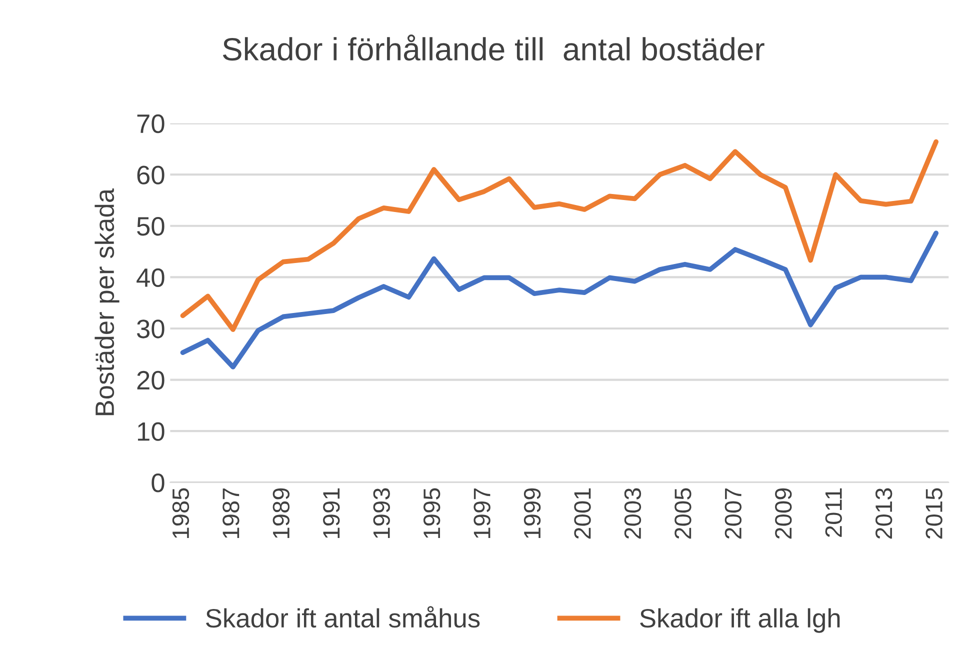  I want to click on x-tick-label: 1999, so click(532, 513).